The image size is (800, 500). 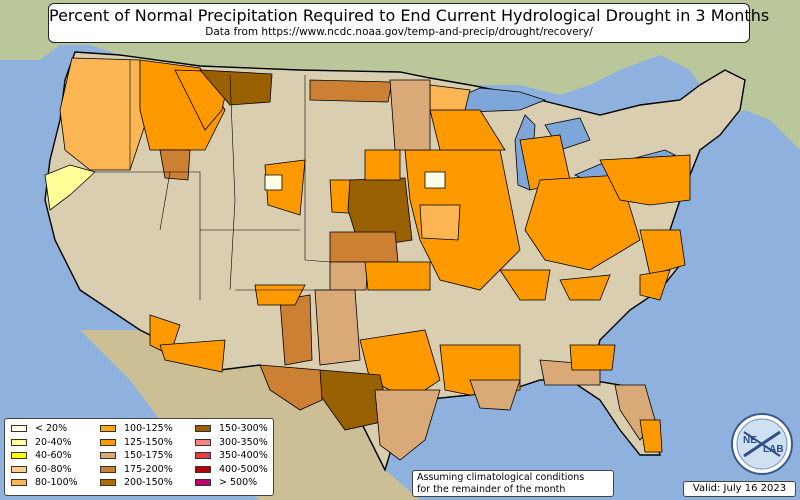 I want to click on legend-item: 175-200%, so click(x=136, y=470).